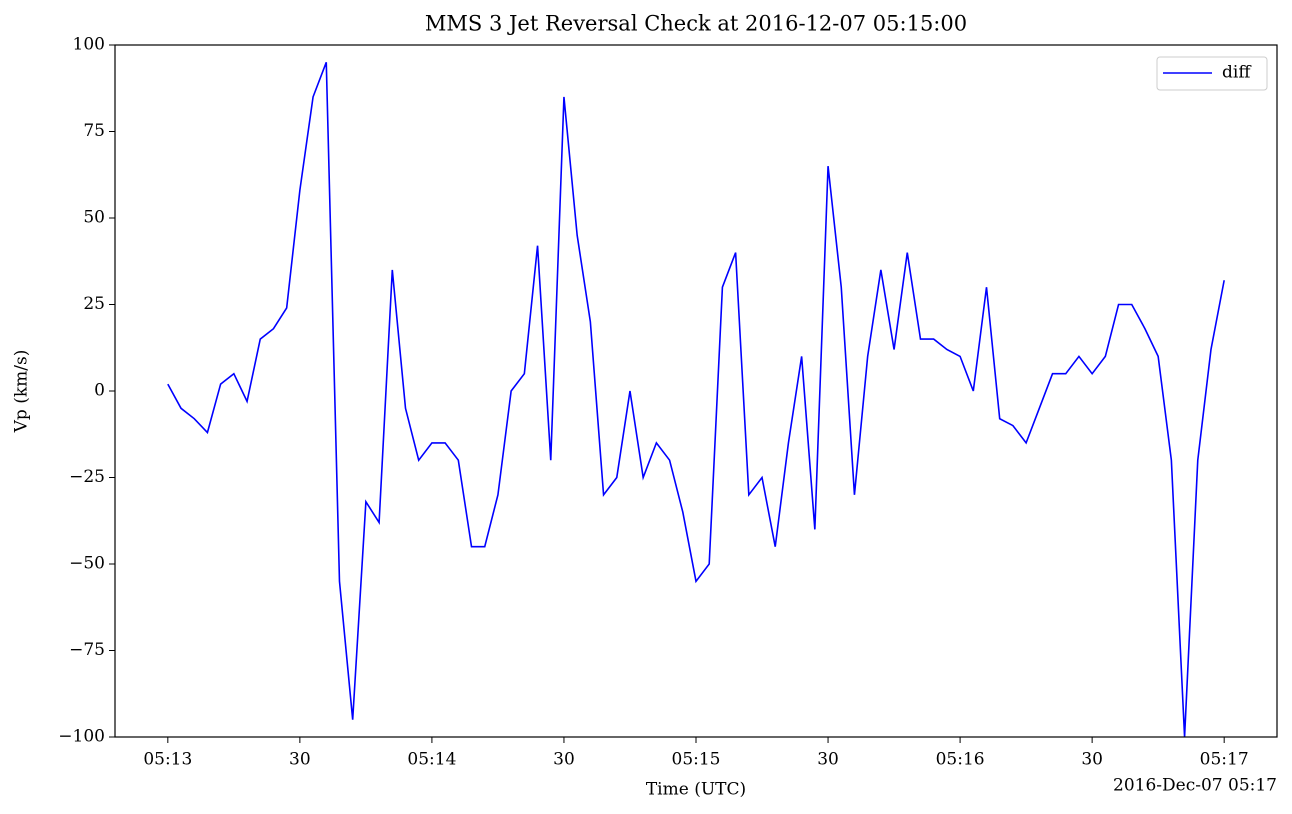 This screenshot has width=1292, height=814. I want to click on x-tick-label: 05:14, so click(431, 760).